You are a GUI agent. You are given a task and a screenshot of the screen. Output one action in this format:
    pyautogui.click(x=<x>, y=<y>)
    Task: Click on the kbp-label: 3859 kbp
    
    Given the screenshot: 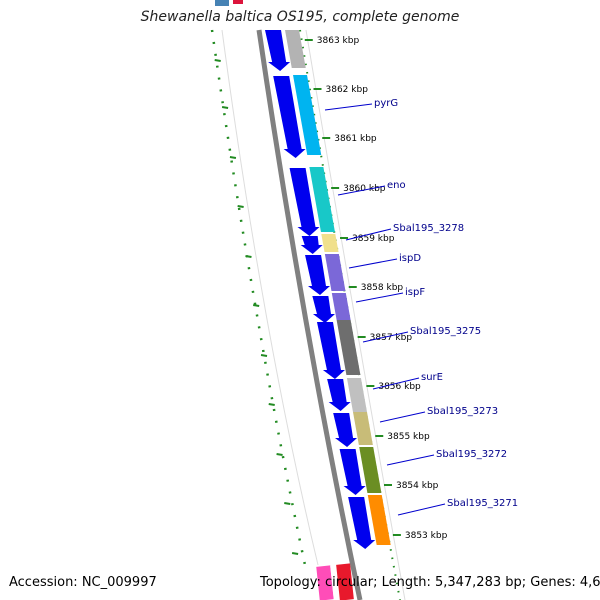 What is the action you would take?
    pyautogui.click(x=373, y=239)
    